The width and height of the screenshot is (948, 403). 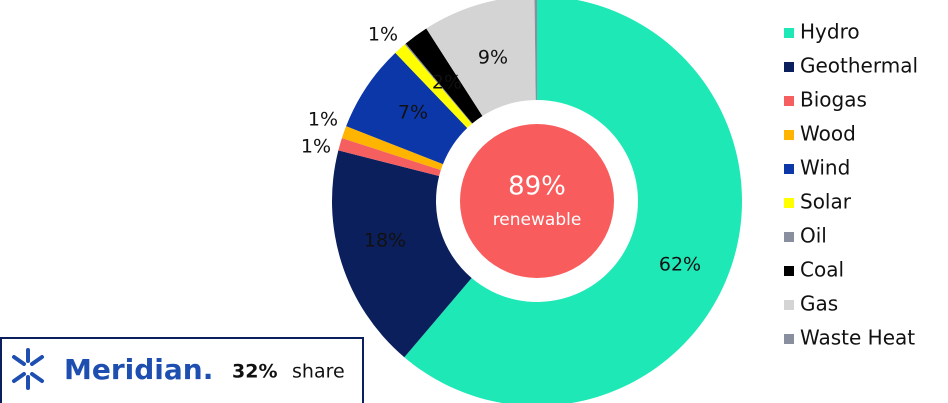 I want to click on legend-label: Gas, so click(x=819, y=304).